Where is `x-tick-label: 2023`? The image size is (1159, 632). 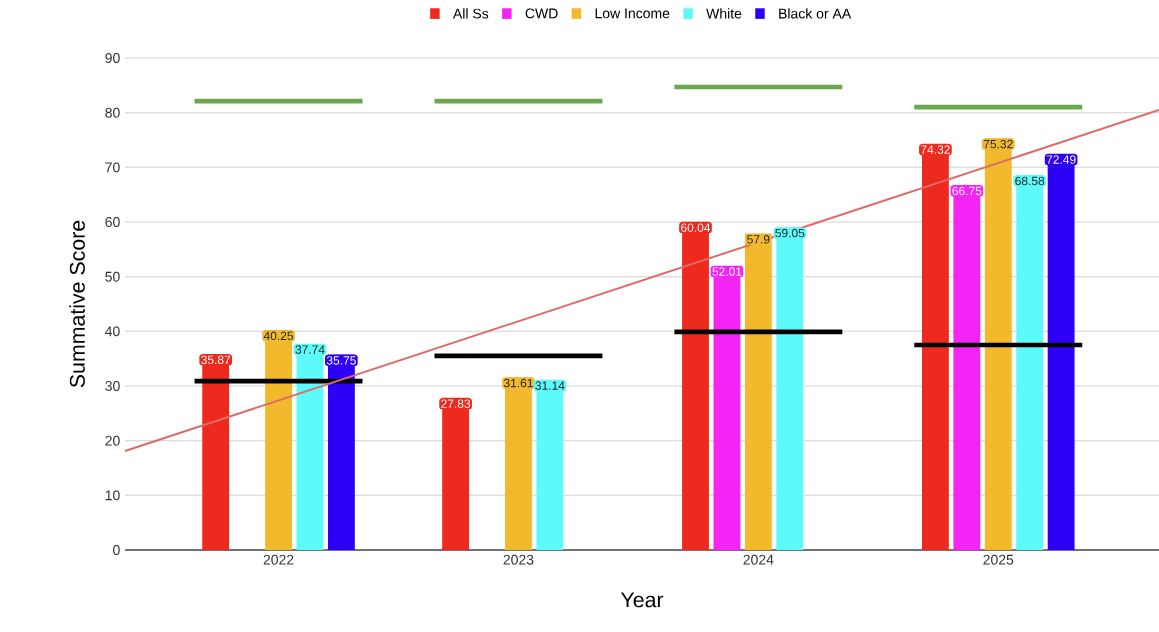 x-tick-label: 2023 is located at coordinates (518, 559).